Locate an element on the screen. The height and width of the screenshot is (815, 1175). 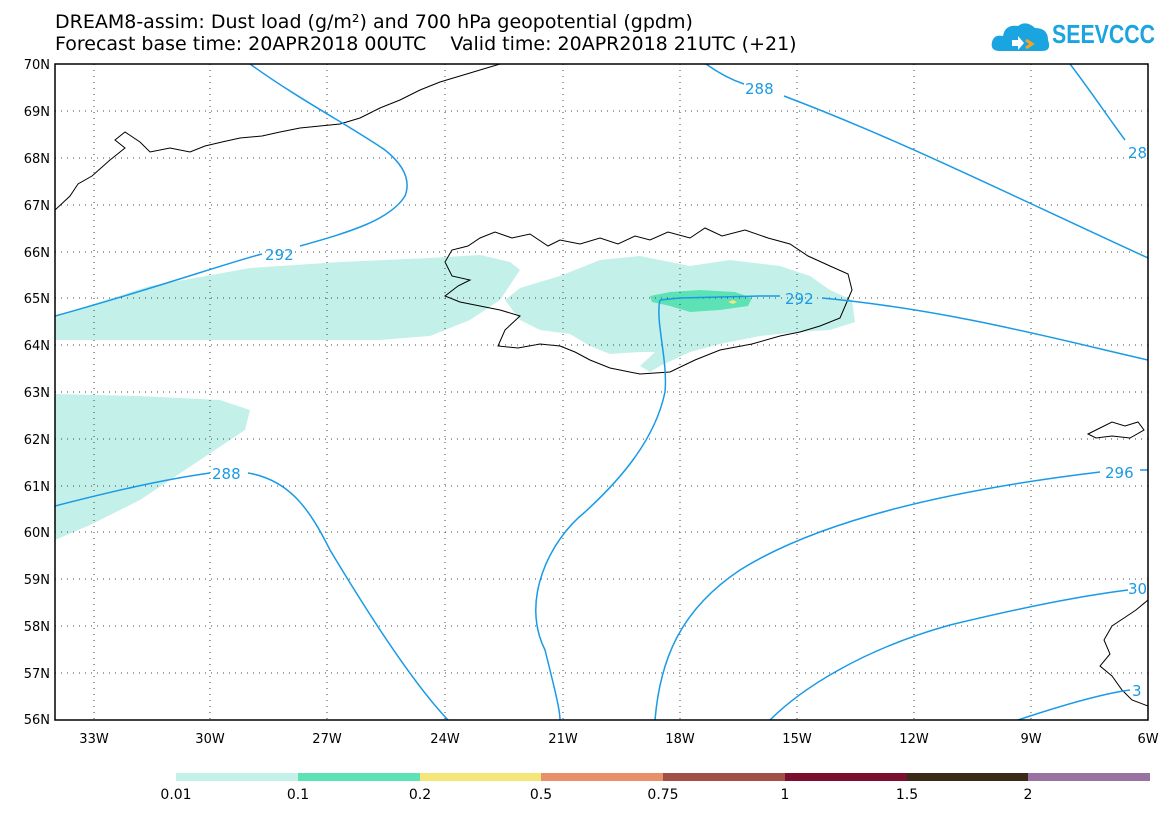
contour-292-west is located at coordinates (231, 190).